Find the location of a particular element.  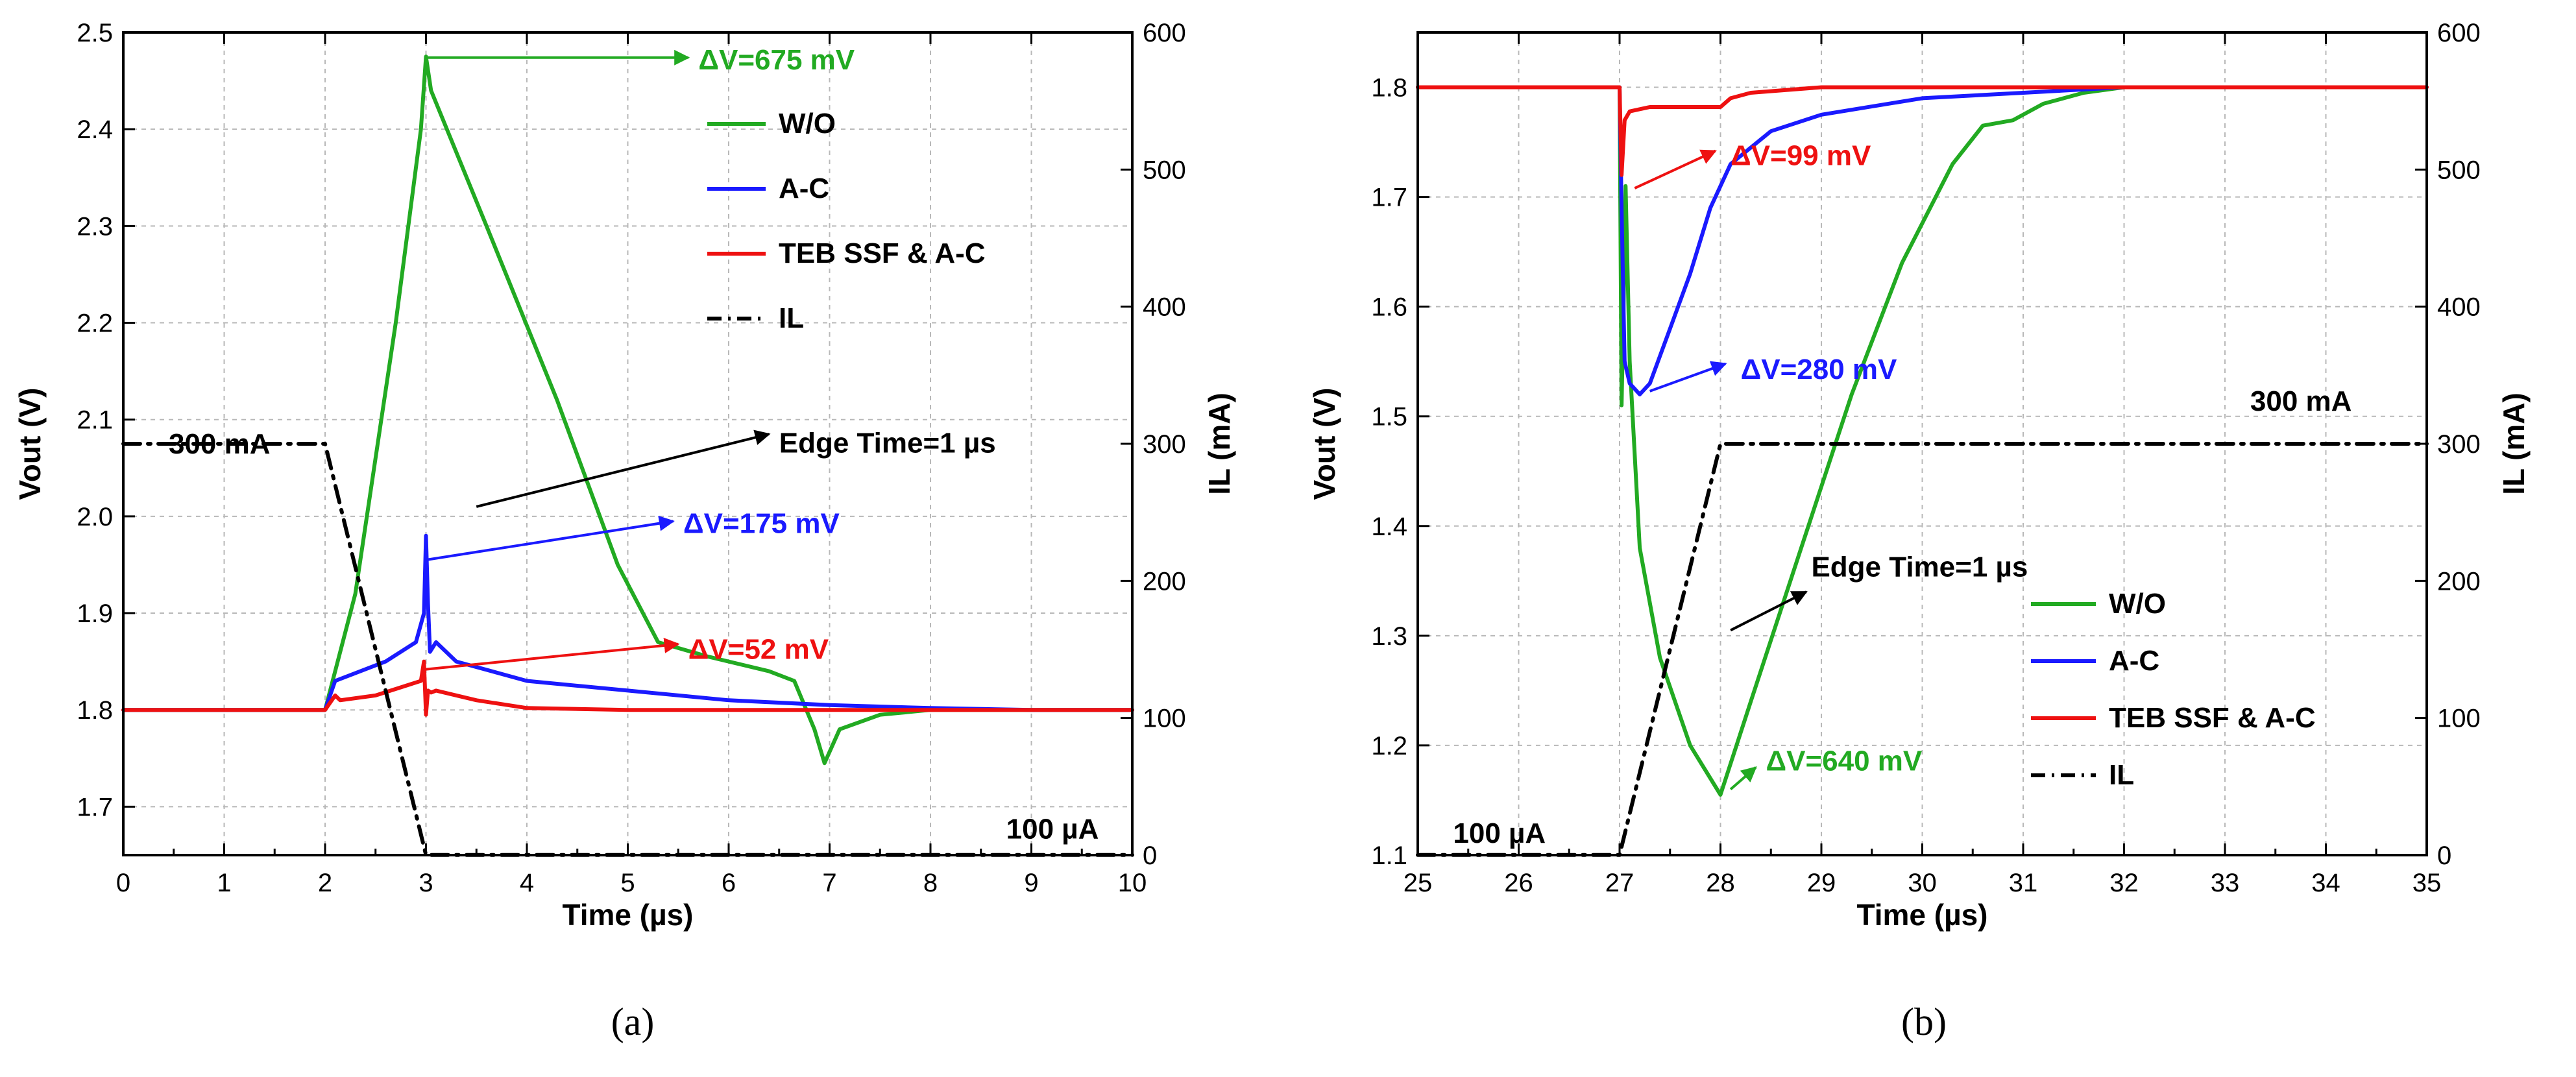

y-tick-label: 1.9 is located at coordinates (95, 613).